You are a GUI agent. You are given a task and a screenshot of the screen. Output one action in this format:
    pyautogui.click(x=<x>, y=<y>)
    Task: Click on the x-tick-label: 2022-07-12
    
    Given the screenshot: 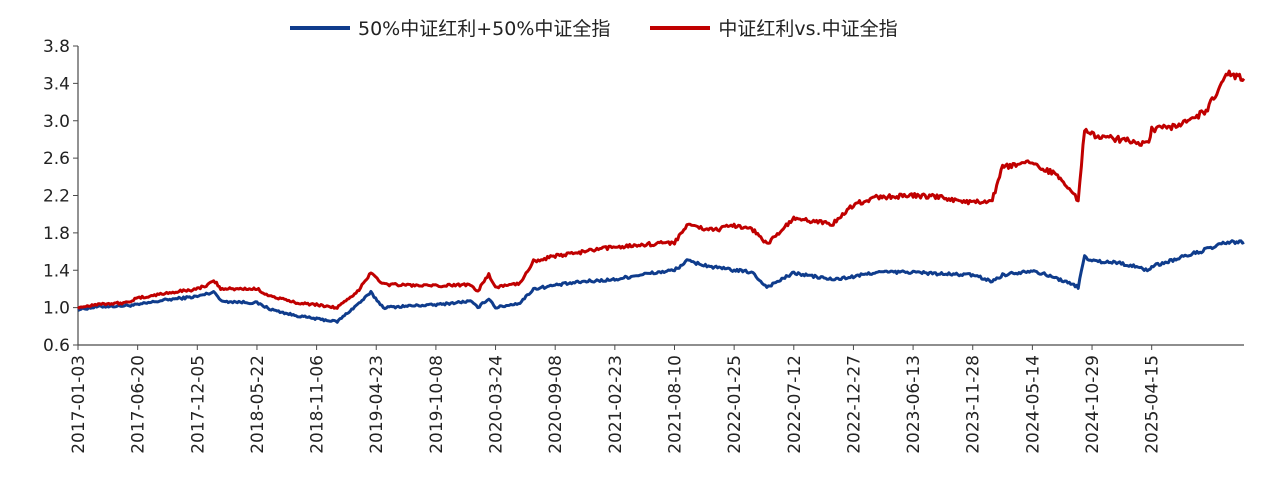 What is the action you would take?
    pyautogui.click(x=795, y=404)
    